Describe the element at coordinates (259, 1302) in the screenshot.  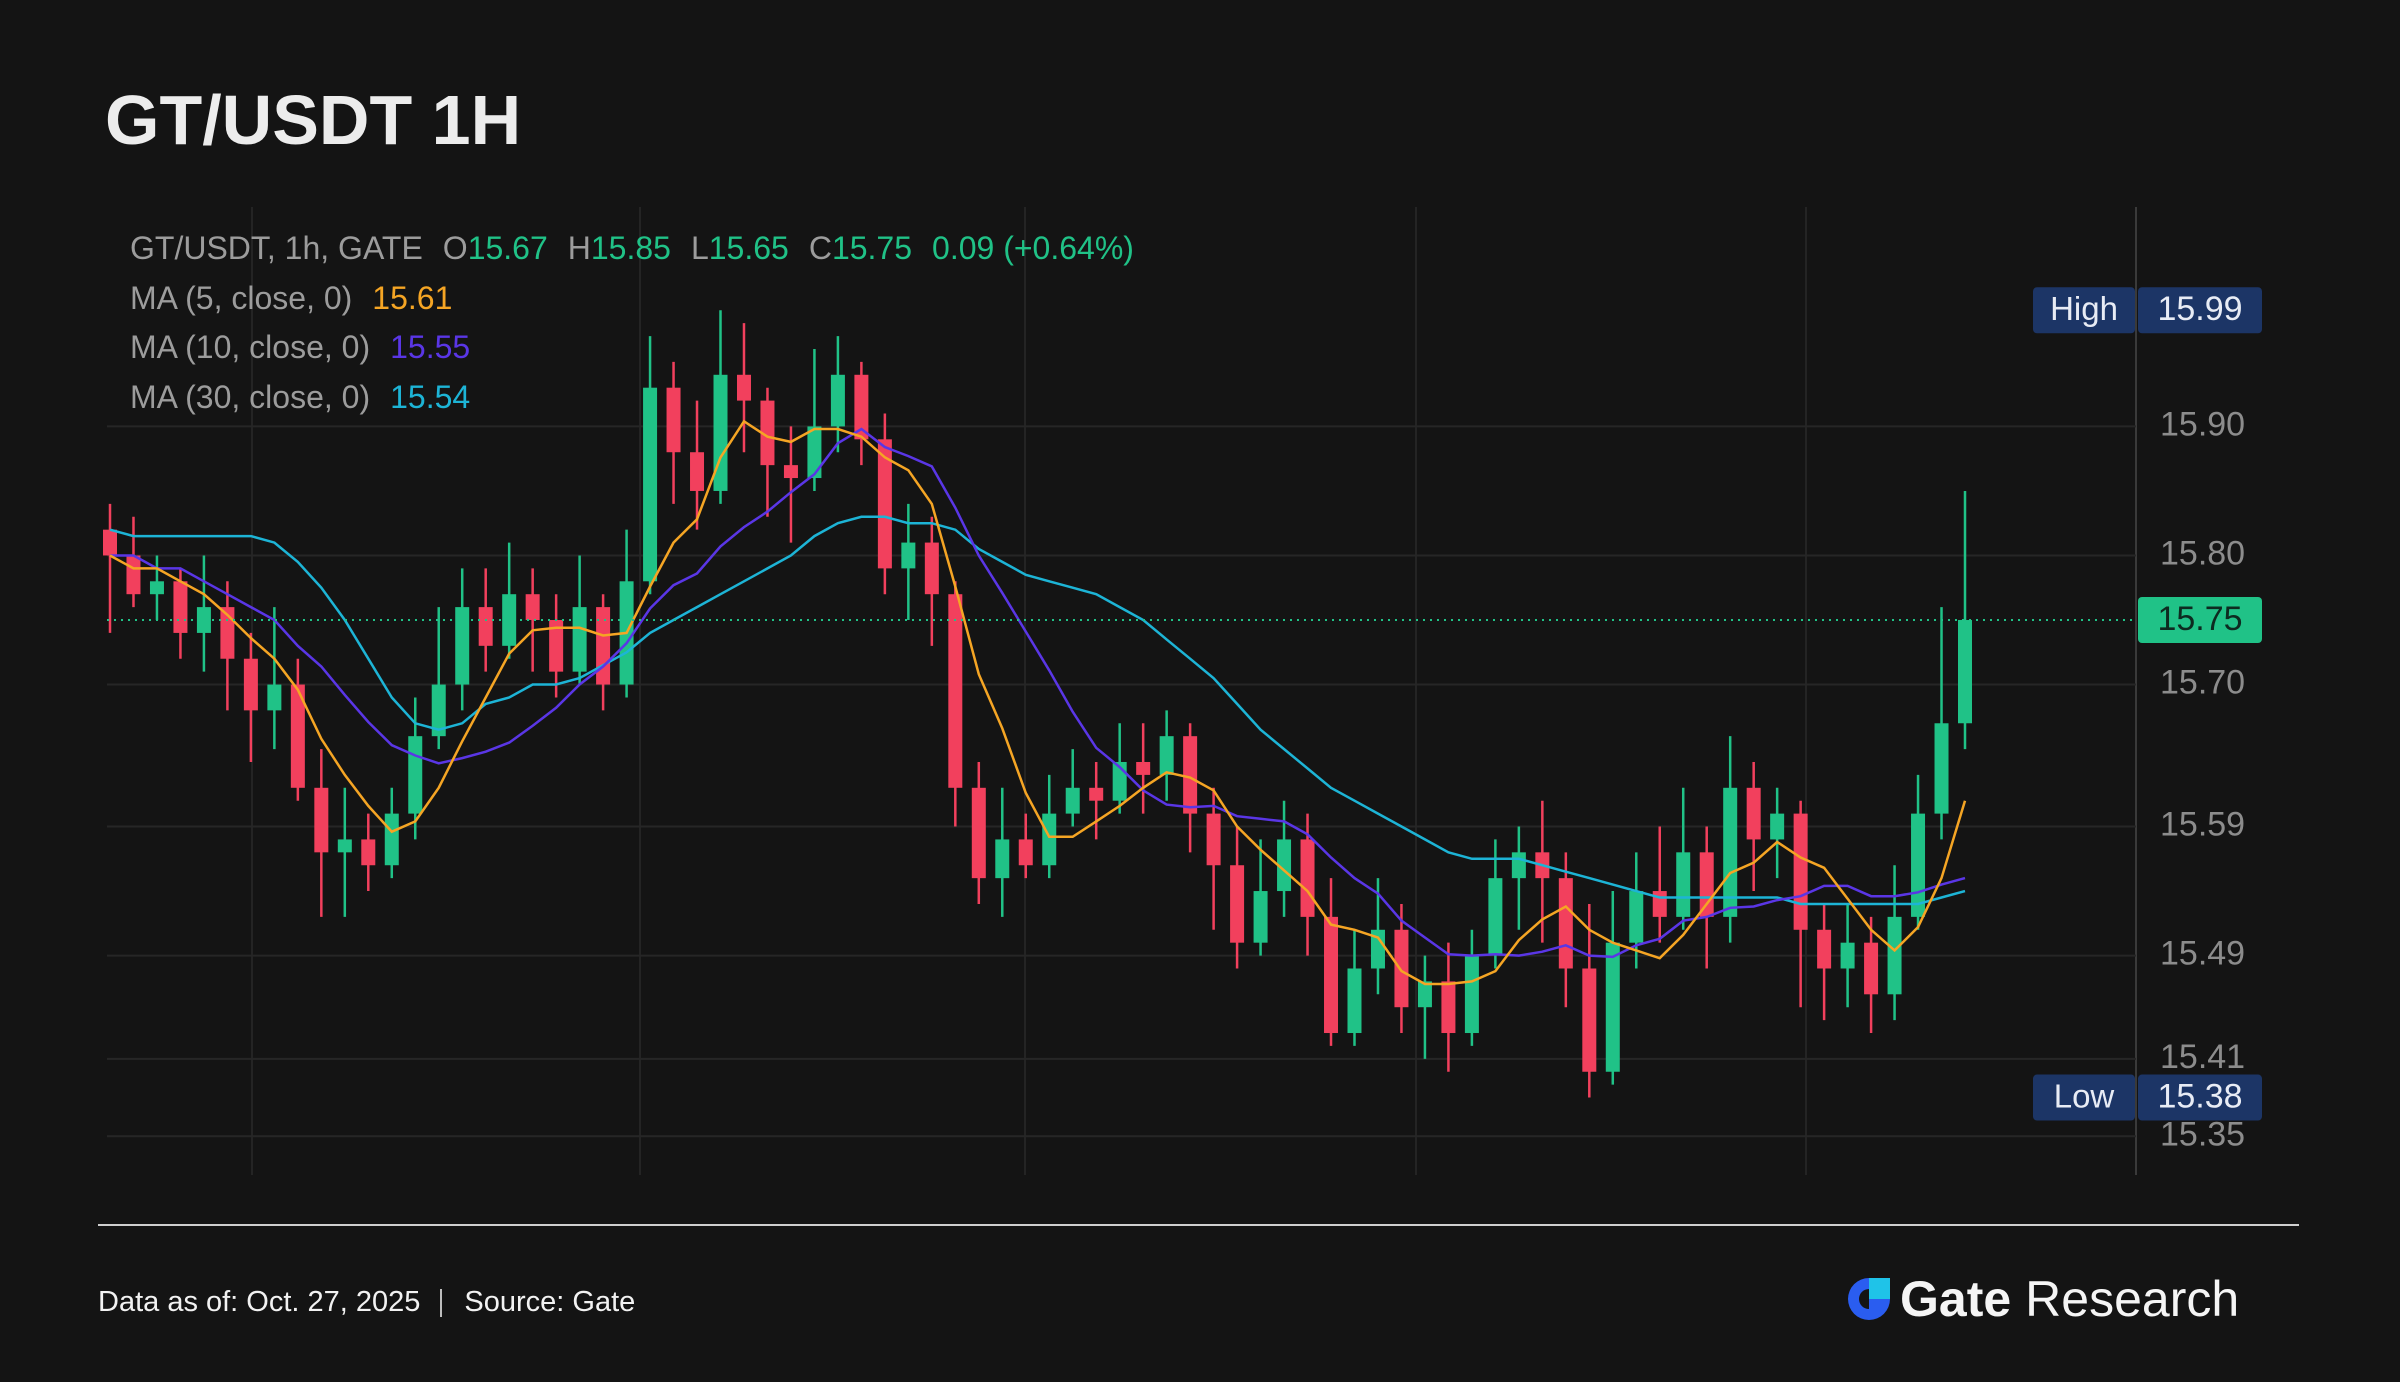
I see `footer-date: Data as of: Oct. 27, 2025` at that location.